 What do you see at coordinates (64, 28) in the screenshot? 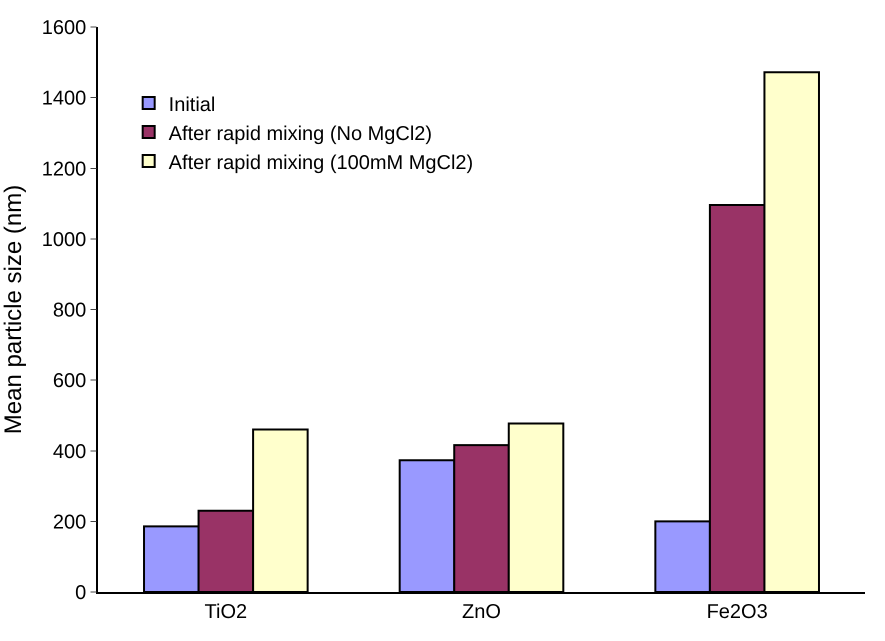
I see `y-tick-label: 1600` at bounding box center [64, 28].